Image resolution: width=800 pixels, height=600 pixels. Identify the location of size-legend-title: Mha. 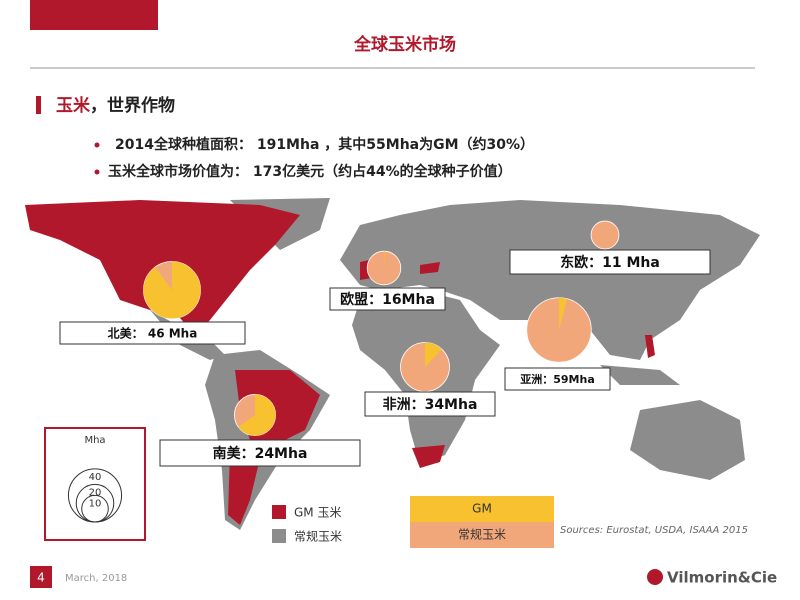
(94, 440).